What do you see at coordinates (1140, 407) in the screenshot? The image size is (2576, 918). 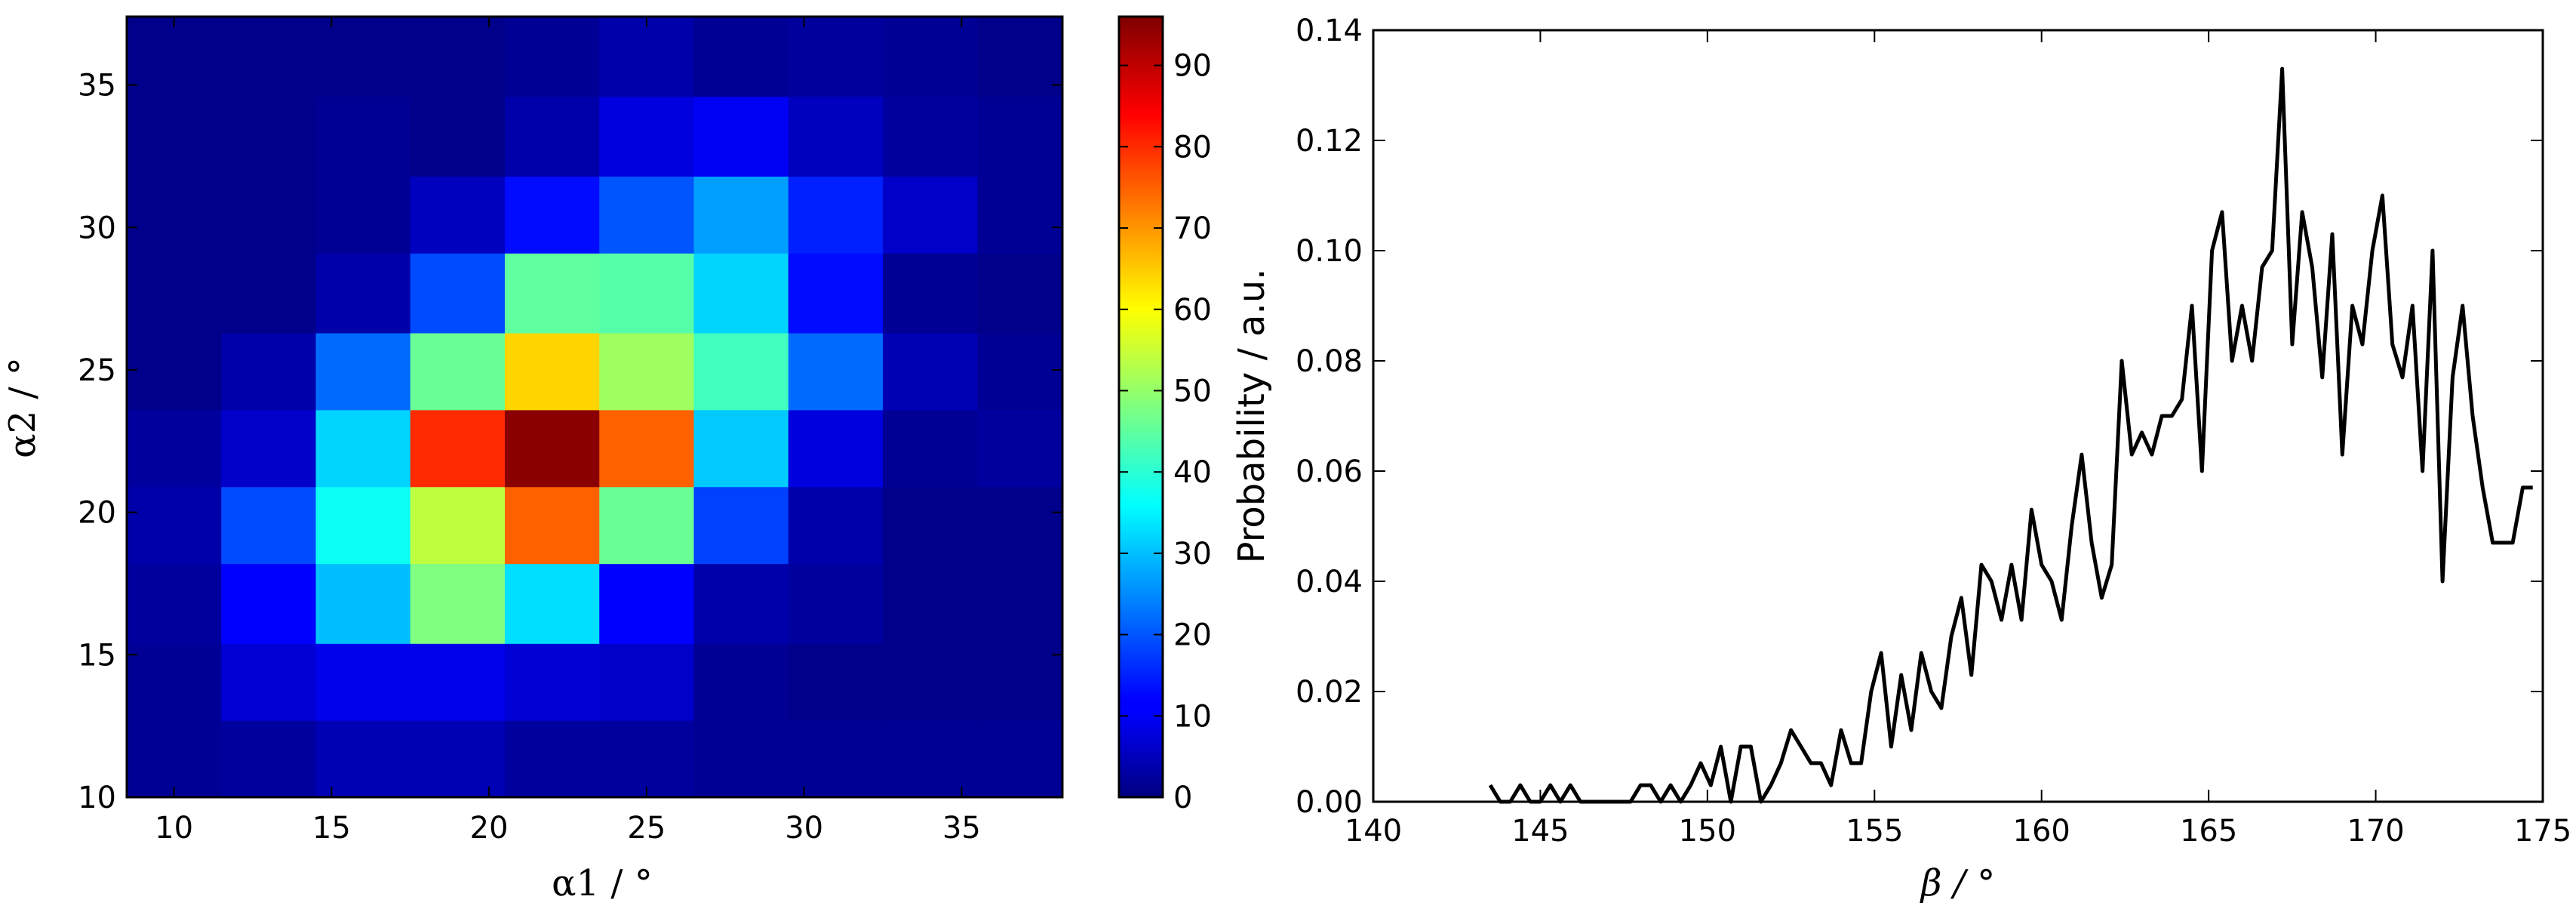 I see `colorbar` at bounding box center [1140, 407].